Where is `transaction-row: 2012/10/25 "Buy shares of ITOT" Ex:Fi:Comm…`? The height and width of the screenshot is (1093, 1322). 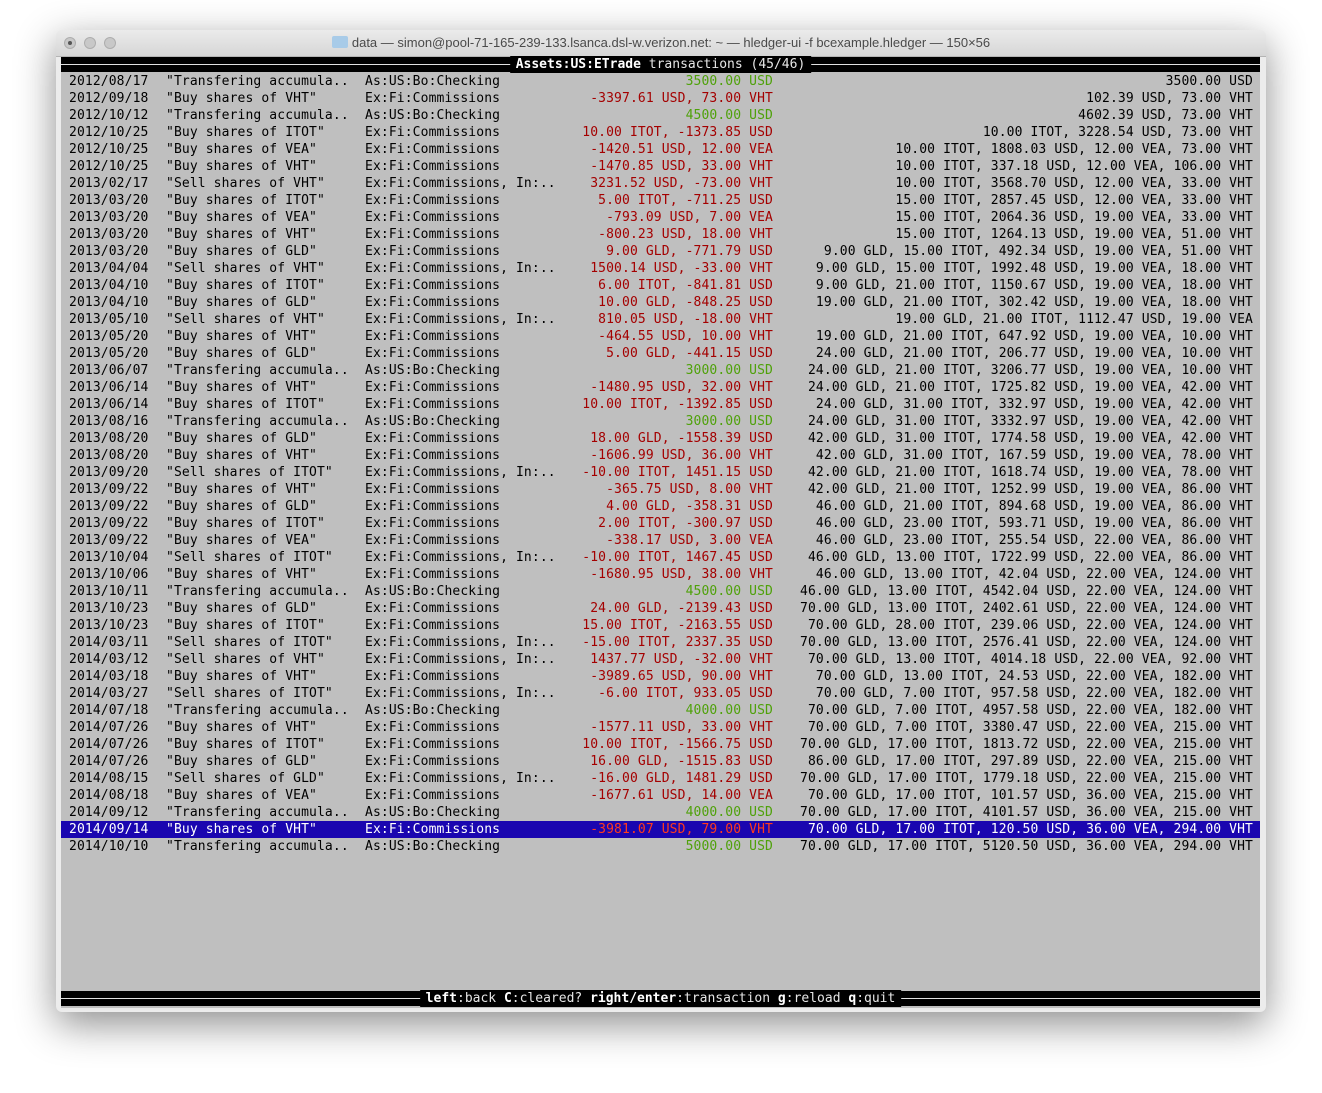 transaction-row: 2012/10/25 "Buy shares of ITOT" Ex:Fi:Comm… is located at coordinates (660, 132).